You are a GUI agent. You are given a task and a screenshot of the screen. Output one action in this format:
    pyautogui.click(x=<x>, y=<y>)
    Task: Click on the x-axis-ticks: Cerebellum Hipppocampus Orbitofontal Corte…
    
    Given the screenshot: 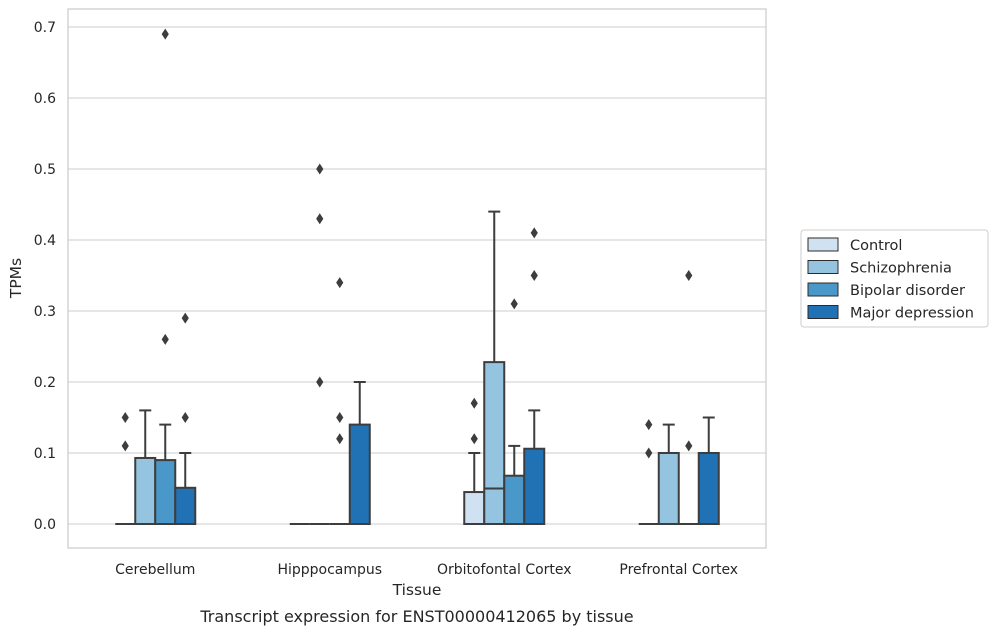 What is the action you would take?
    pyautogui.click(x=426, y=570)
    